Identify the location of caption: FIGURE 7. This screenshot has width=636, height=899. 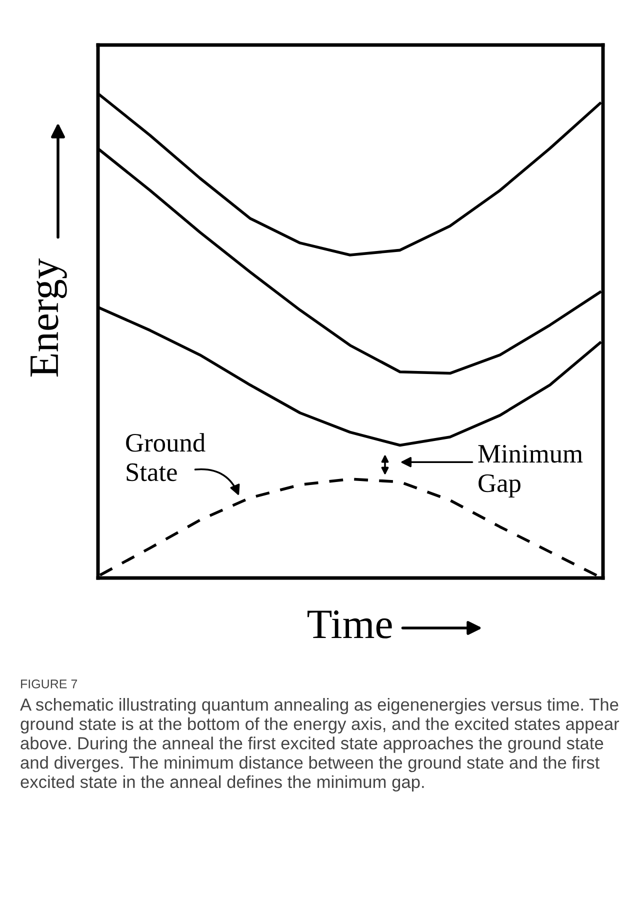
(49, 684).